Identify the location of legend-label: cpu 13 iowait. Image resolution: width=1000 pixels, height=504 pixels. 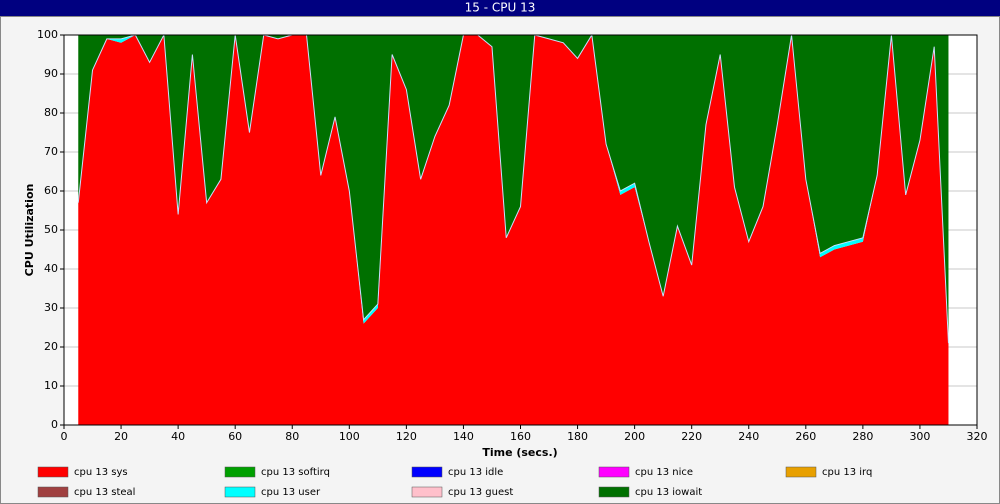
(668, 492).